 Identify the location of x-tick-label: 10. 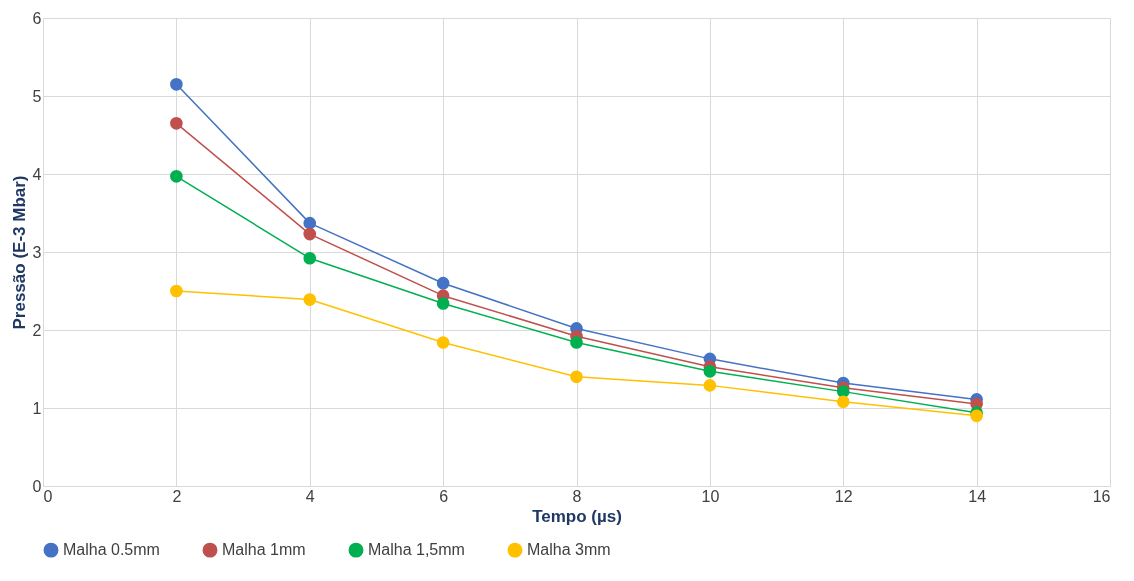
(710, 496).